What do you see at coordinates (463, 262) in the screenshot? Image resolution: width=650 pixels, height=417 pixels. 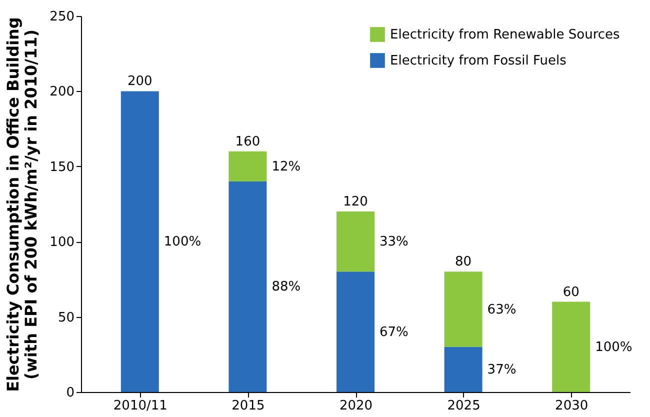 I see `total-label: 80` at bounding box center [463, 262].